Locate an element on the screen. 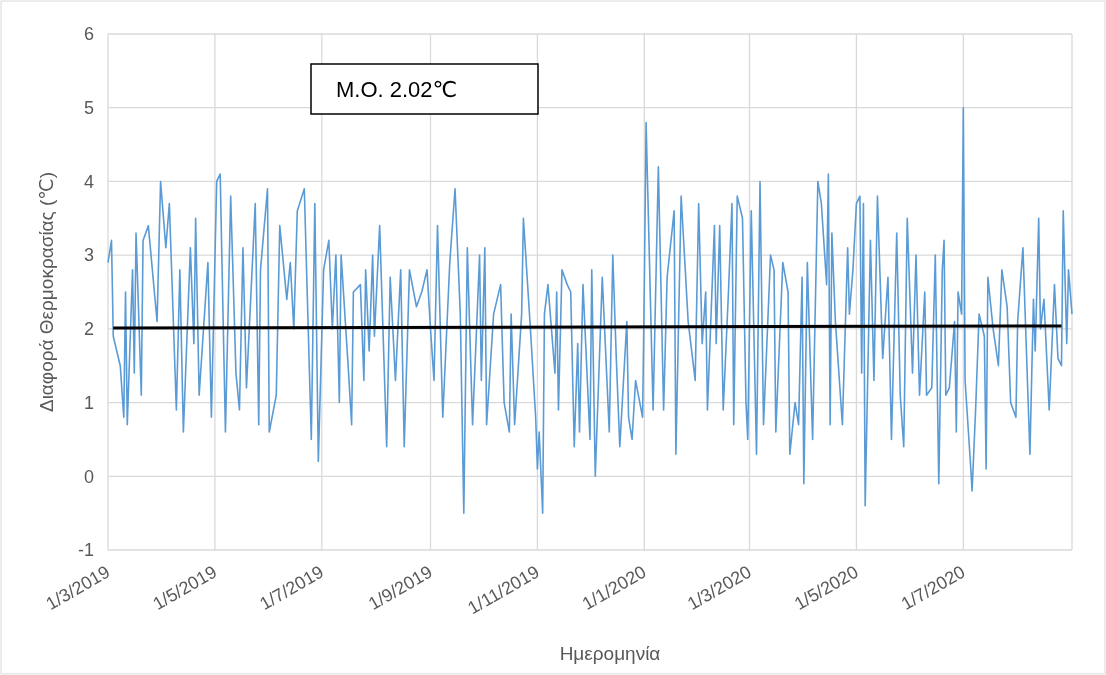 This screenshot has width=1106, height=675. annotation: M.O. 2.02℃ is located at coordinates (397, 89).